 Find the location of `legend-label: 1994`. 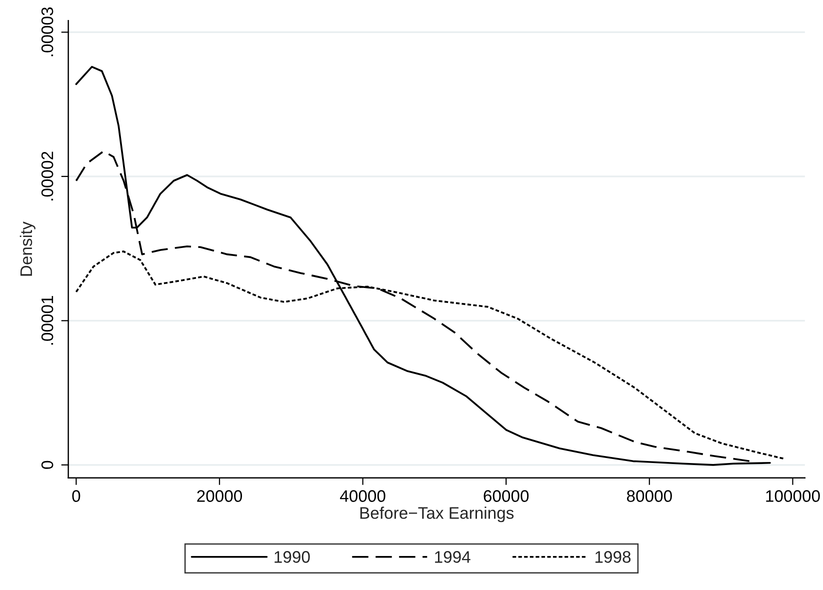

legend-label: 1994 is located at coordinates (452, 557).